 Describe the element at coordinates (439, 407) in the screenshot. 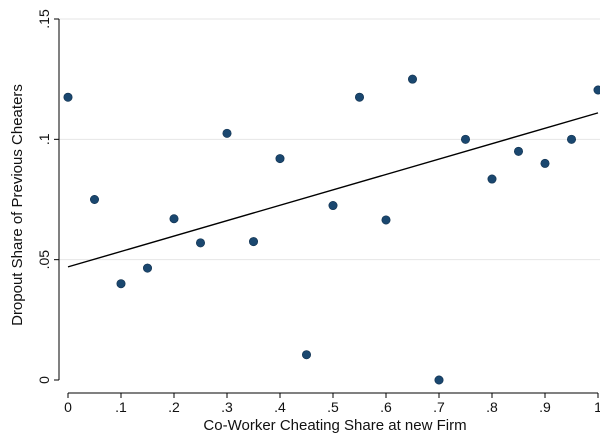

I see `x-tick-label: .7` at that location.